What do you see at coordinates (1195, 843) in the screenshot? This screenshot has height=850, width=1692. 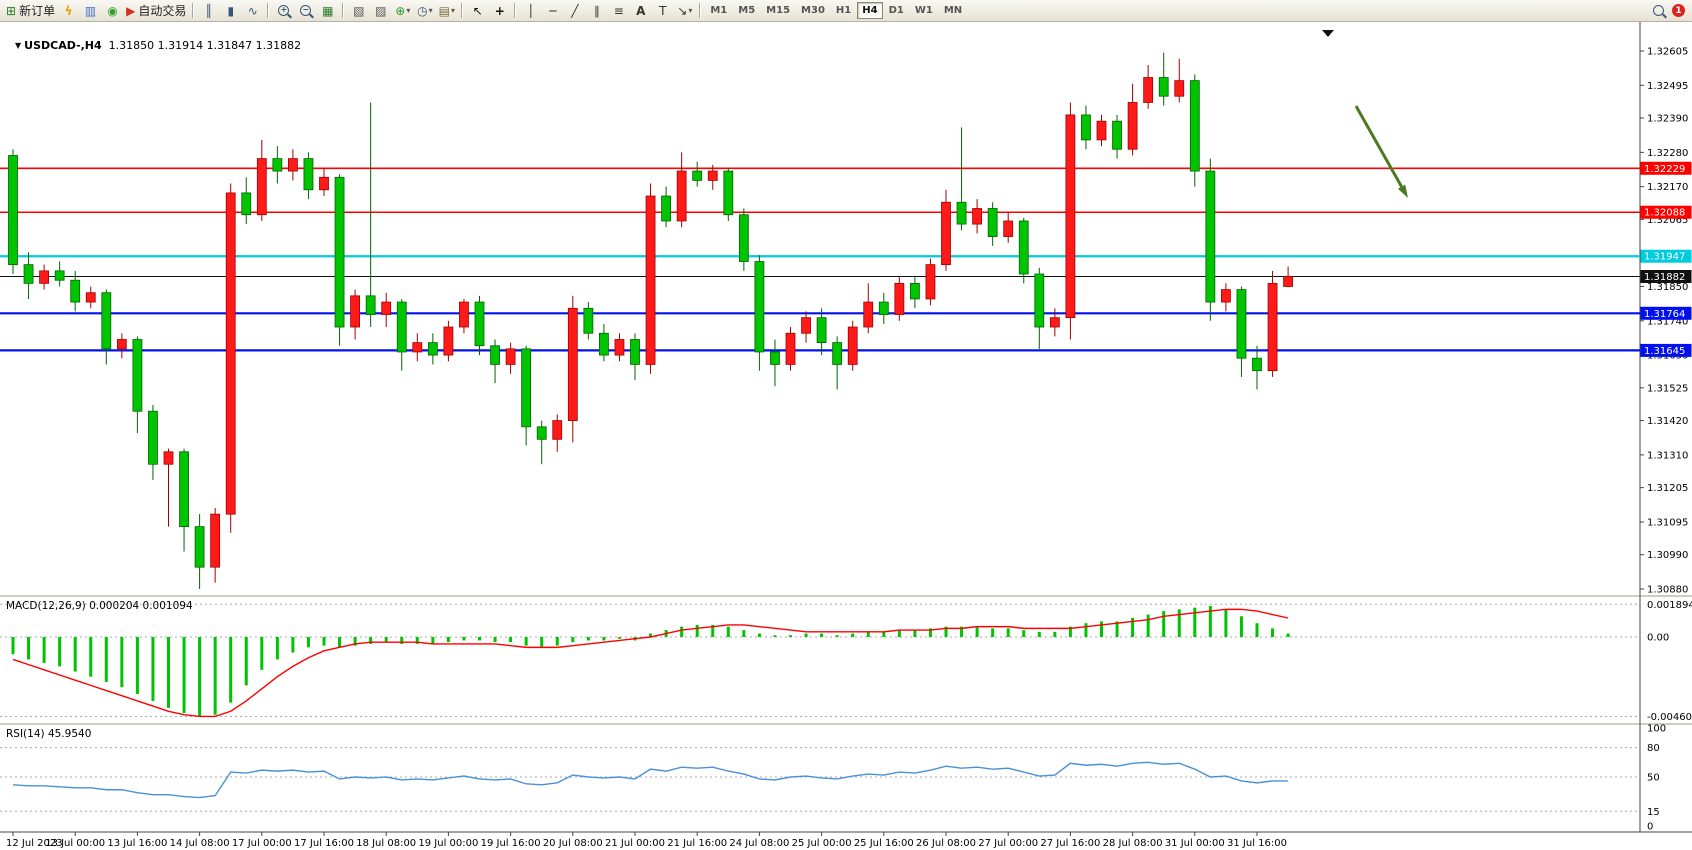 I see `time-tick-label: 31 Jul 00:00` at bounding box center [1195, 843].